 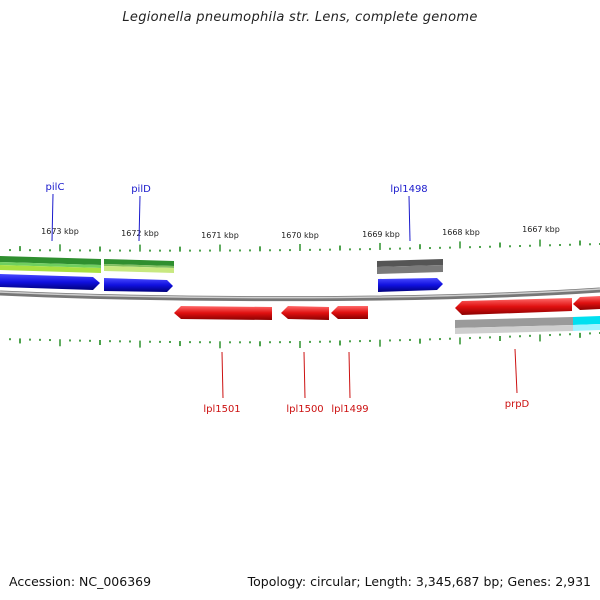 I want to click on gene-label-lpl1498: lpl1498, so click(x=408, y=189).